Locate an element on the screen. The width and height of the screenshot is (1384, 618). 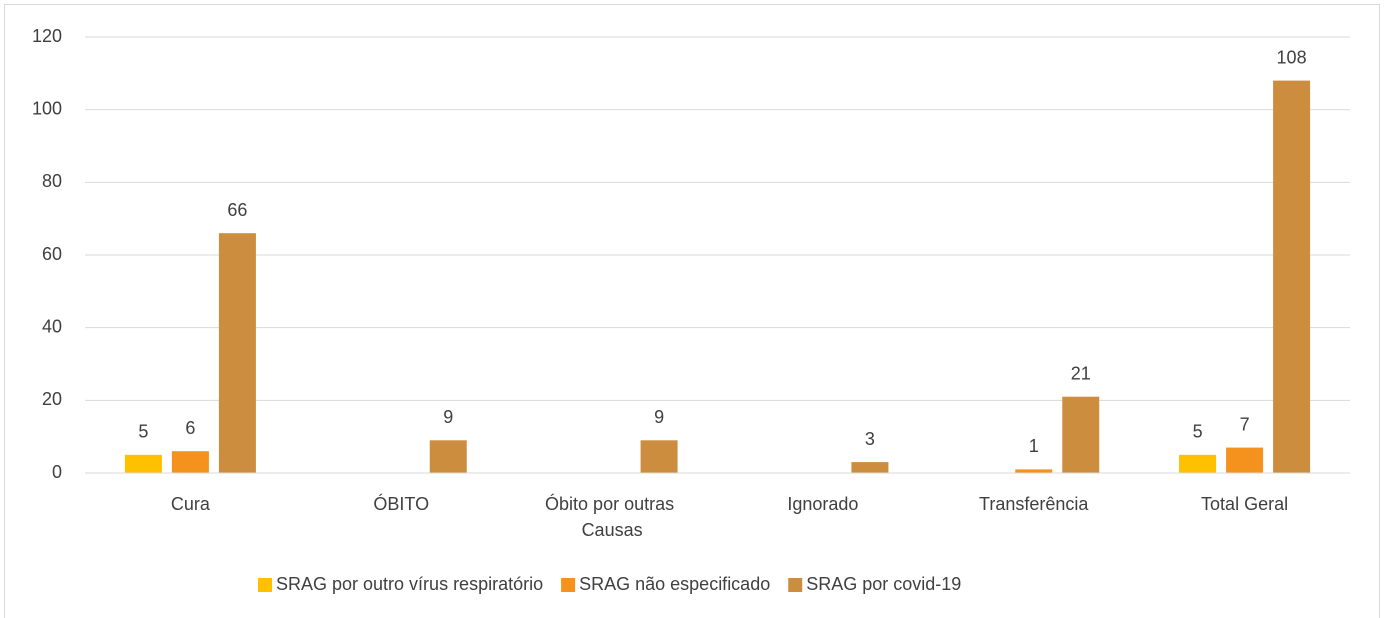
y-tick-label: 0 is located at coordinates (57, 472).